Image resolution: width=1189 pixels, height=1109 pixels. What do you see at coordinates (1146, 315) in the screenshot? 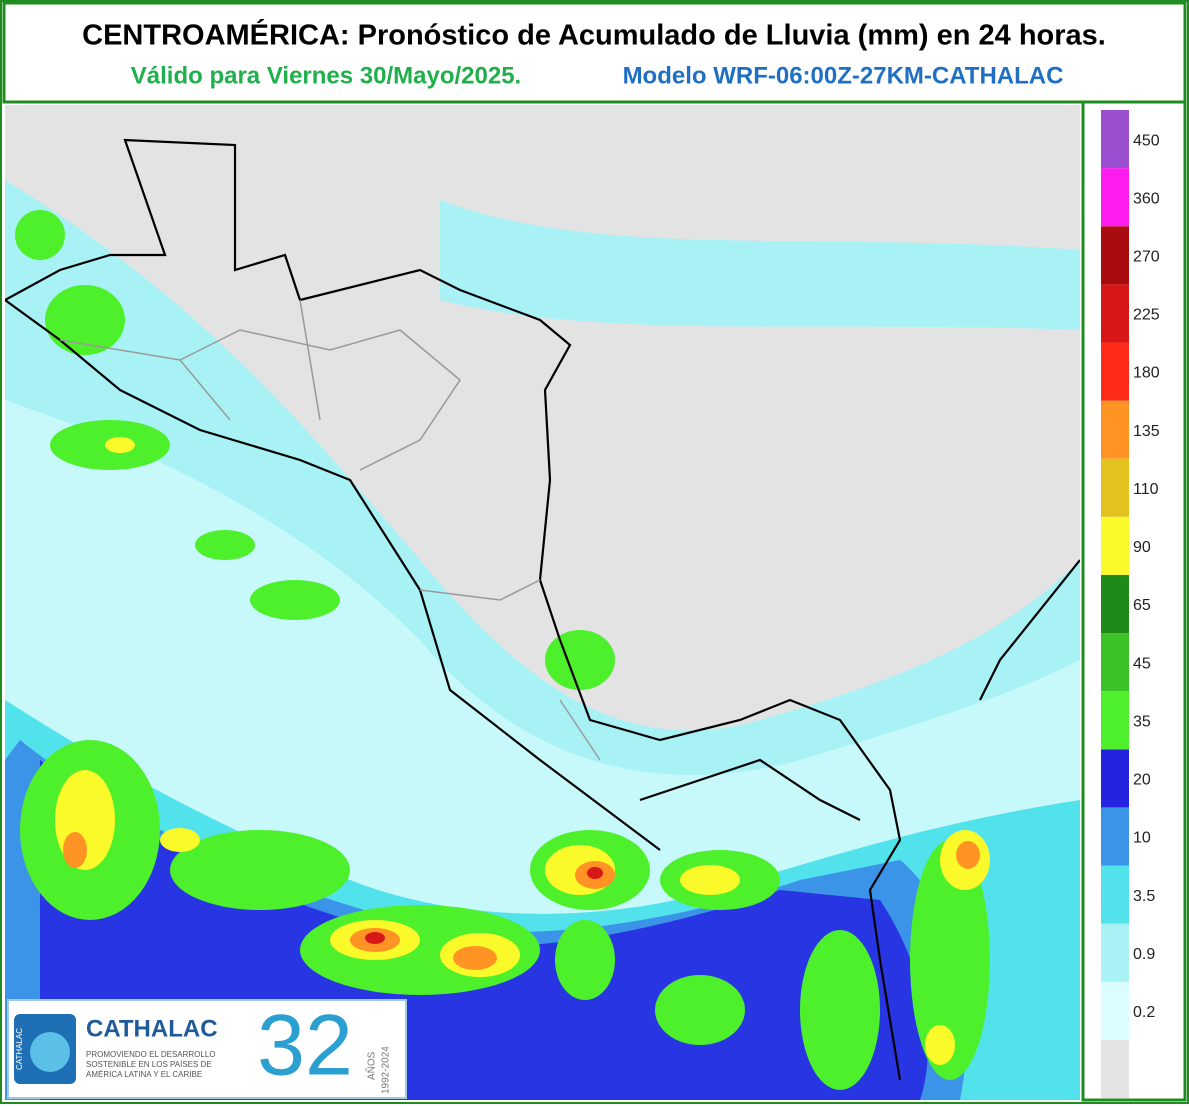
I see `legend-label: 225` at bounding box center [1146, 315].